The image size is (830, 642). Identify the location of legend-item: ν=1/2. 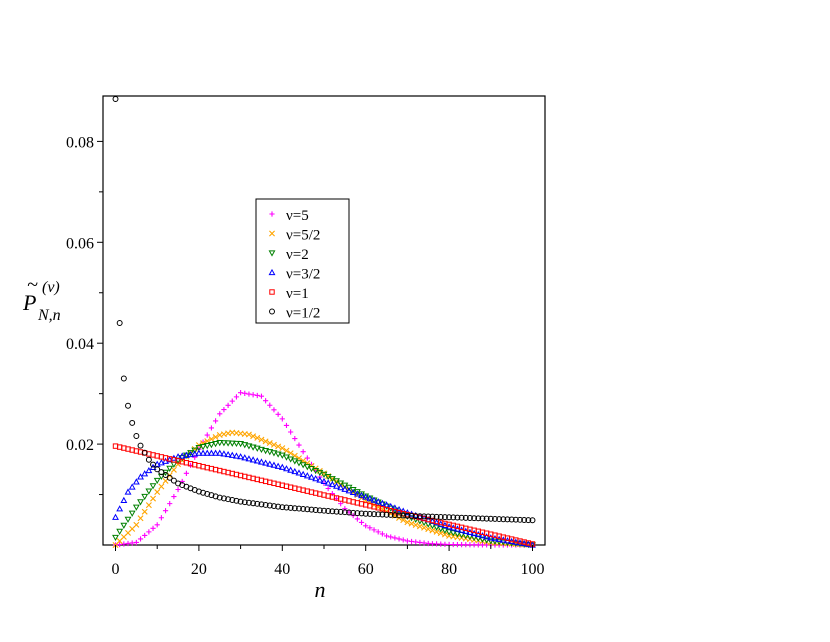
(294, 314).